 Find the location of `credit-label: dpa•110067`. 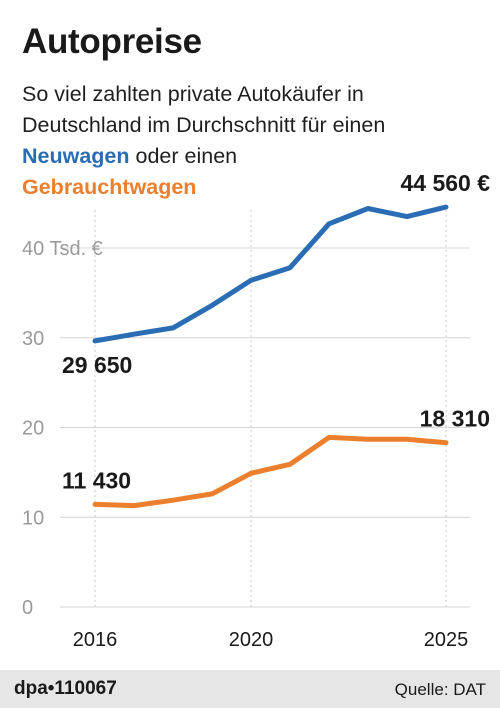

credit-label: dpa•110067 is located at coordinates (65, 688).